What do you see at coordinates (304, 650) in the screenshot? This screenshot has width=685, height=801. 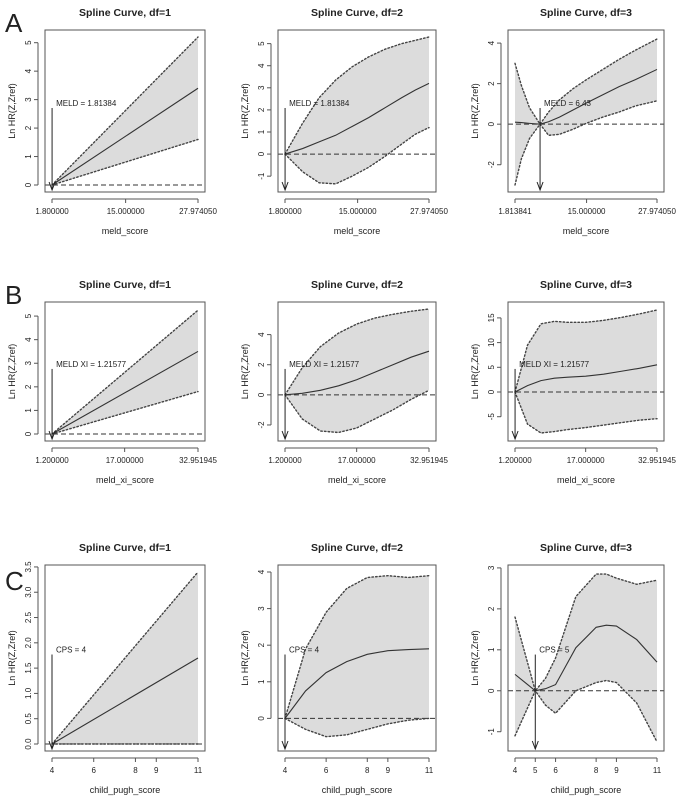 I see `reference-annotation: CPS = 4` at bounding box center [304, 650].